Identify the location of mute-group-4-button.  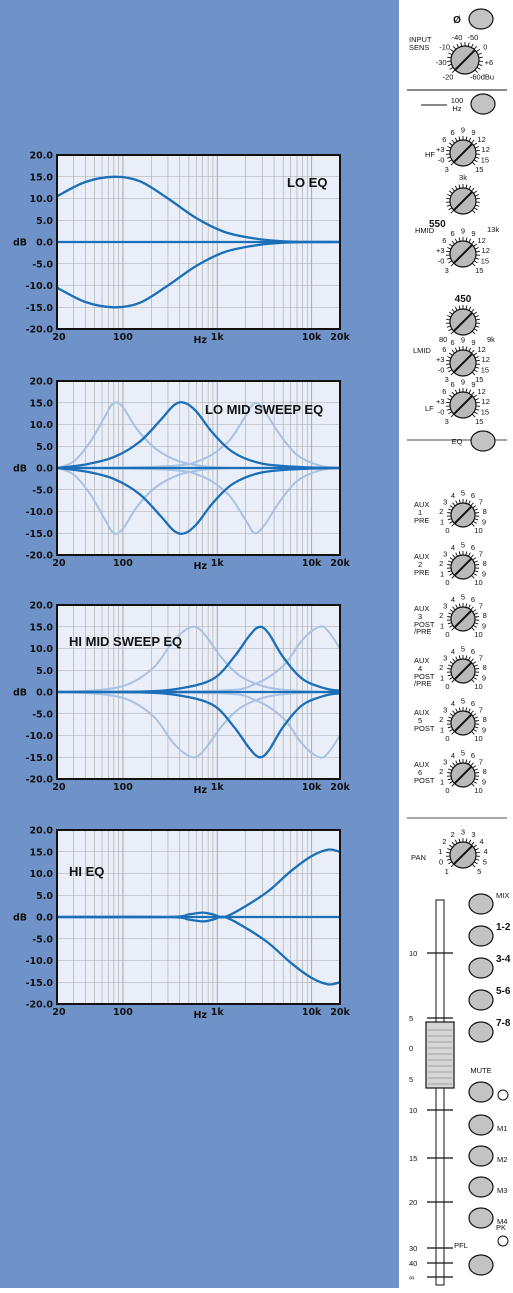
(481, 1218).